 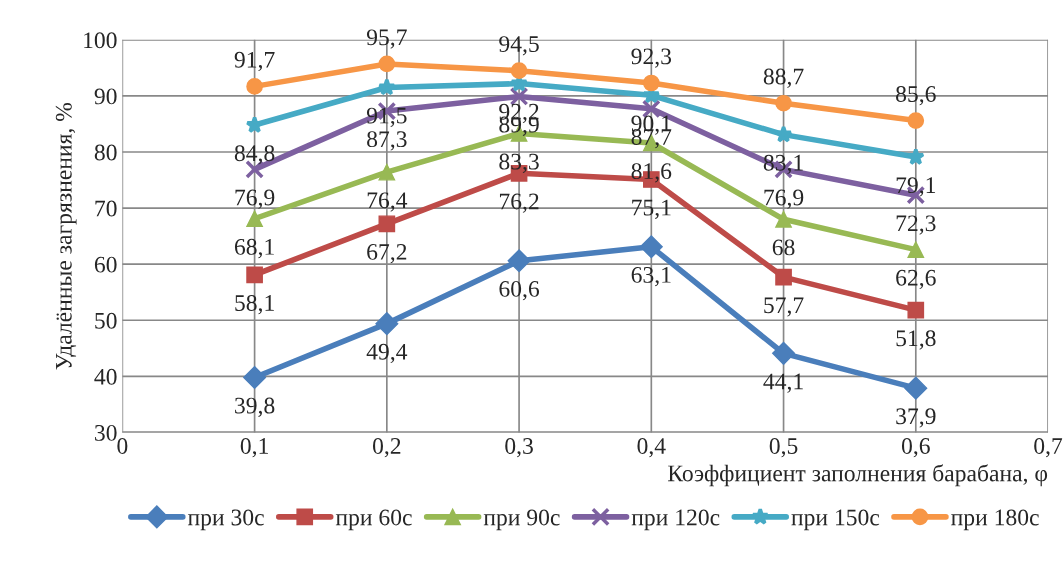 I want to click on data-label: 92,3, so click(x=651, y=58).